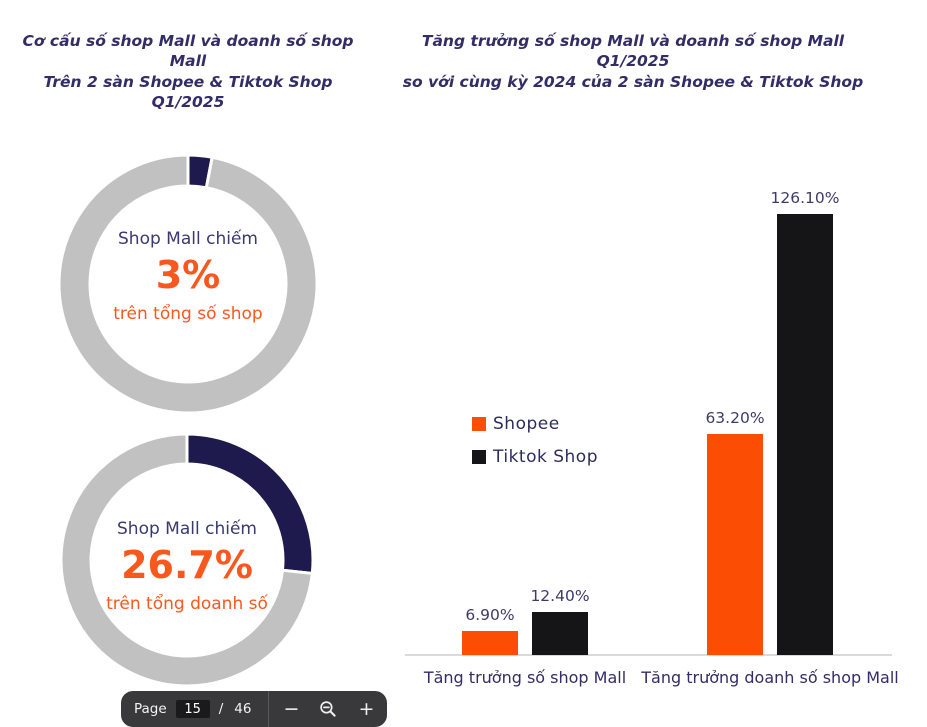  I want to click on legend-label: Tiktok Shop, so click(546, 457).